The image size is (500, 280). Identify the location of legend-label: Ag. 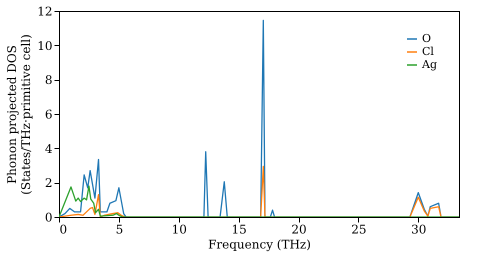
(429, 64).